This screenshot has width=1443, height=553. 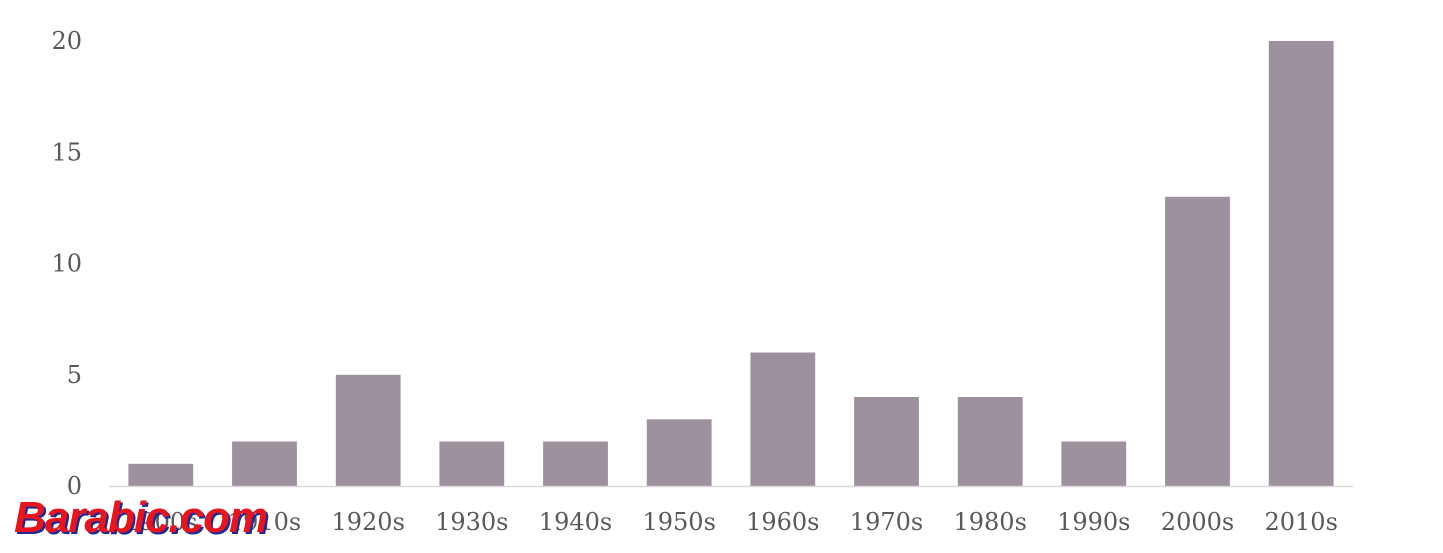 What do you see at coordinates (886, 522) in the screenshot?
I see `x-tick-label: 1970s` at bounding box center [886, 522].